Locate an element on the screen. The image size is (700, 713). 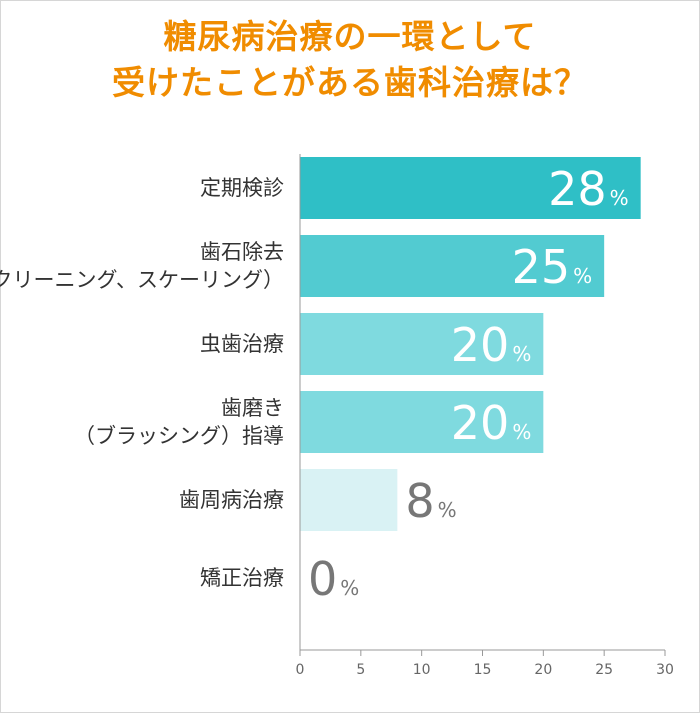
category-label-0-line-0: 定期検診 is located at coordinates (242, 188).